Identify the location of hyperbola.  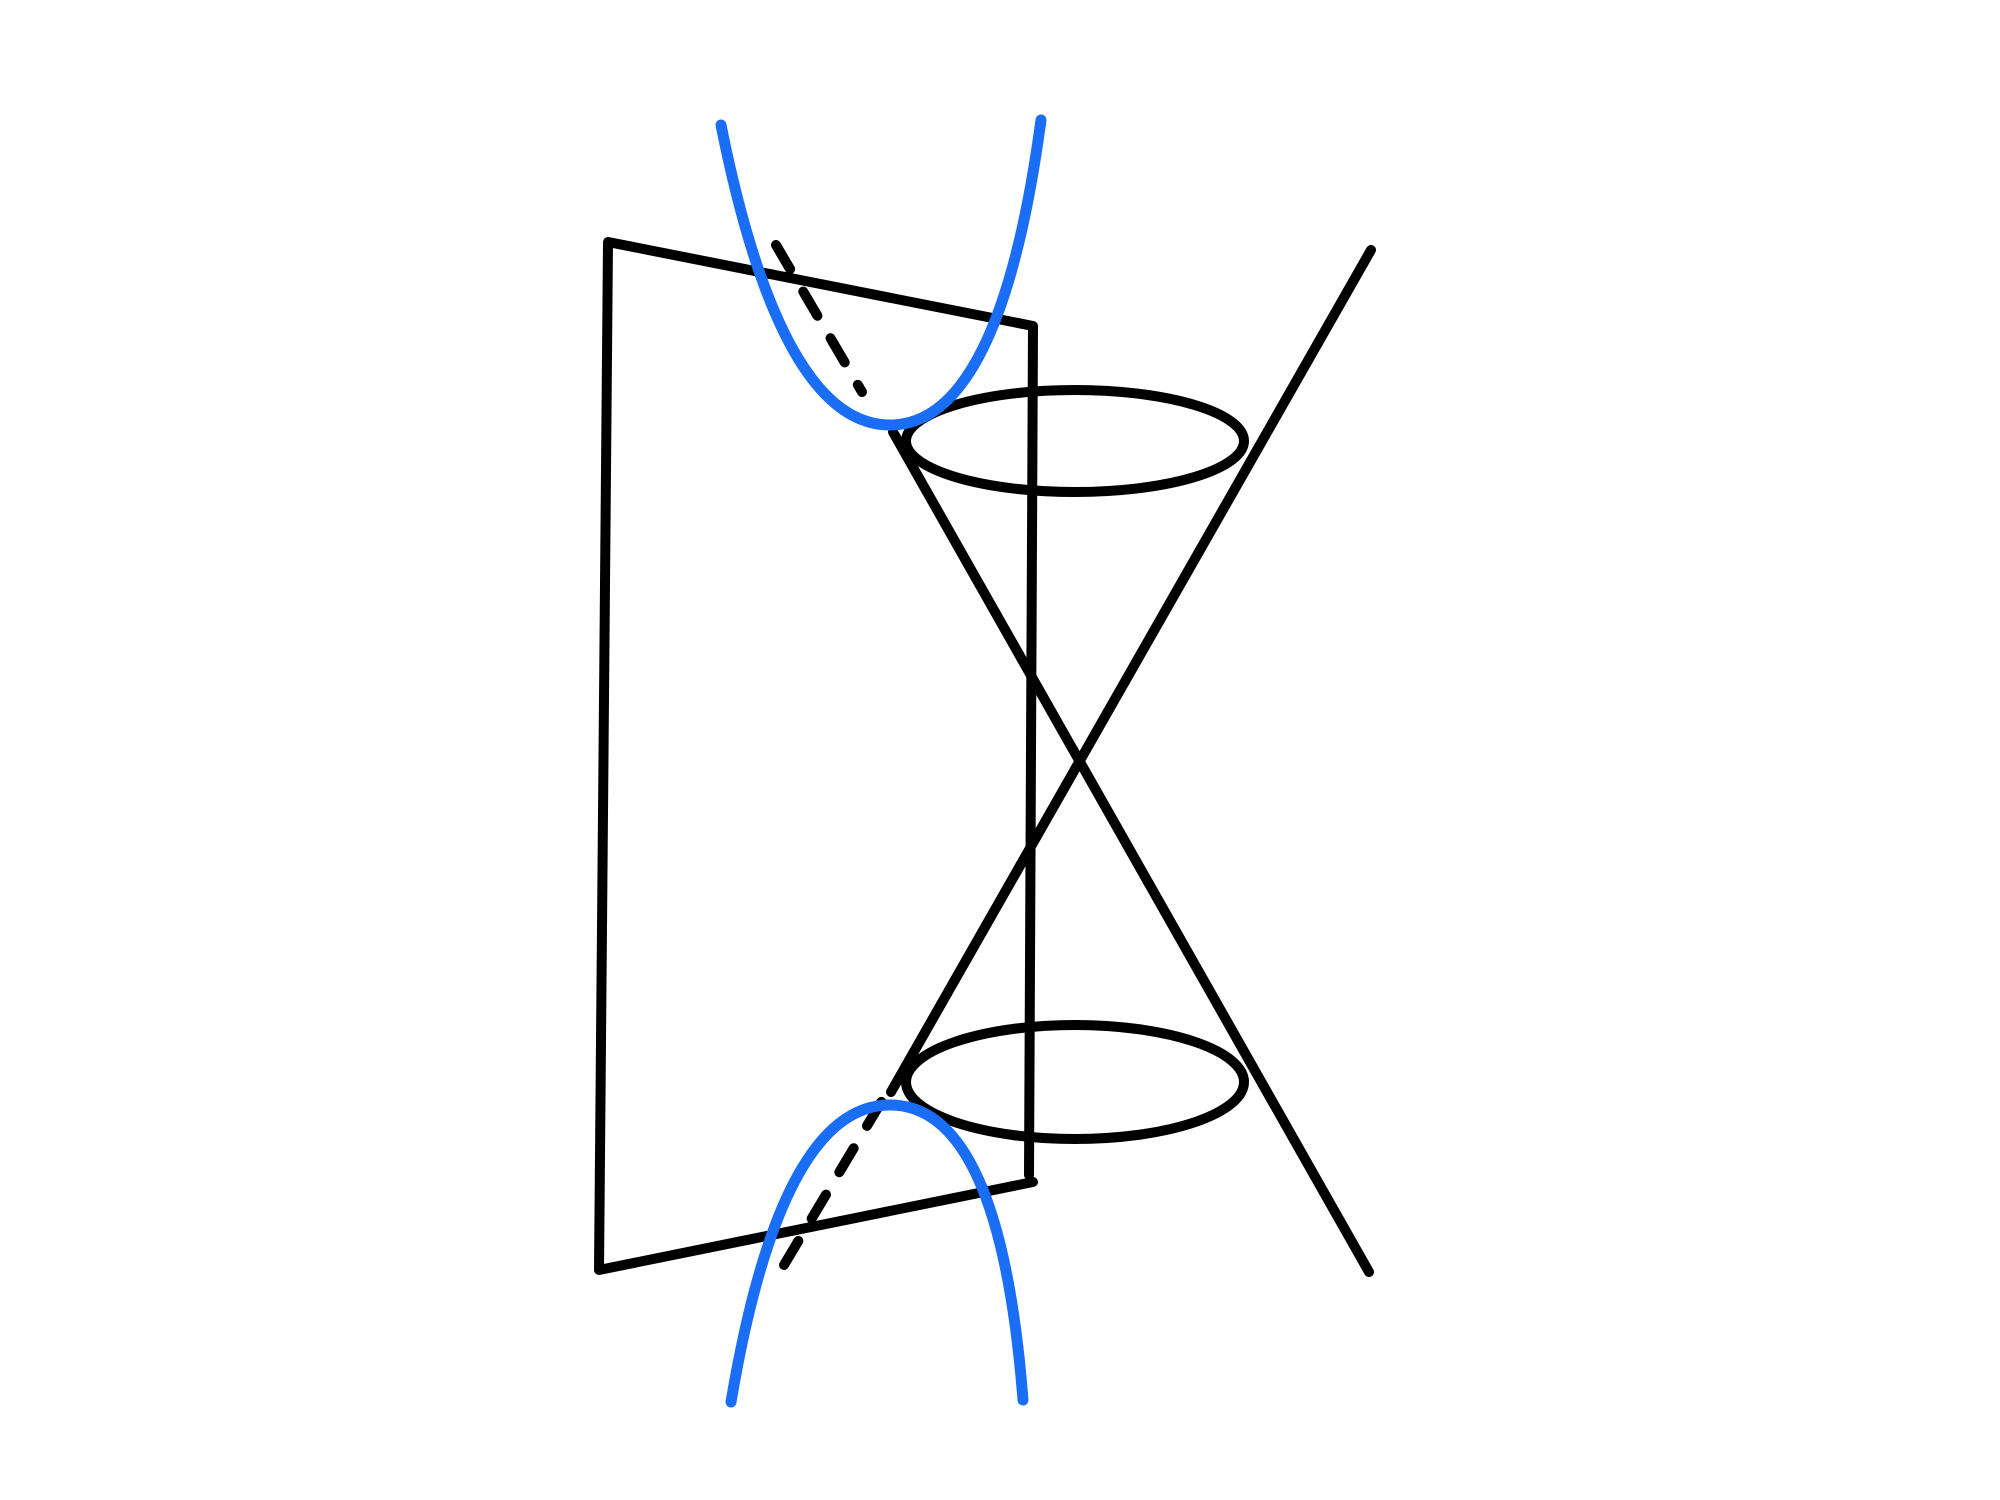
(881, 761).